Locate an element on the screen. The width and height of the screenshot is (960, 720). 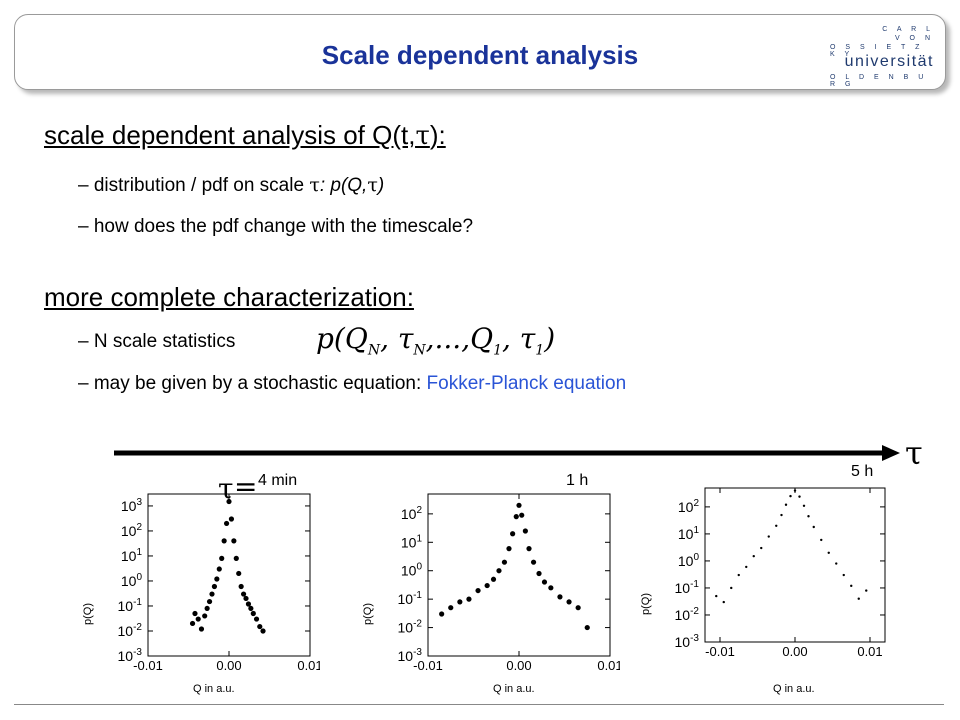
panel3-label: 5 h is located at coordinates (862, 471).